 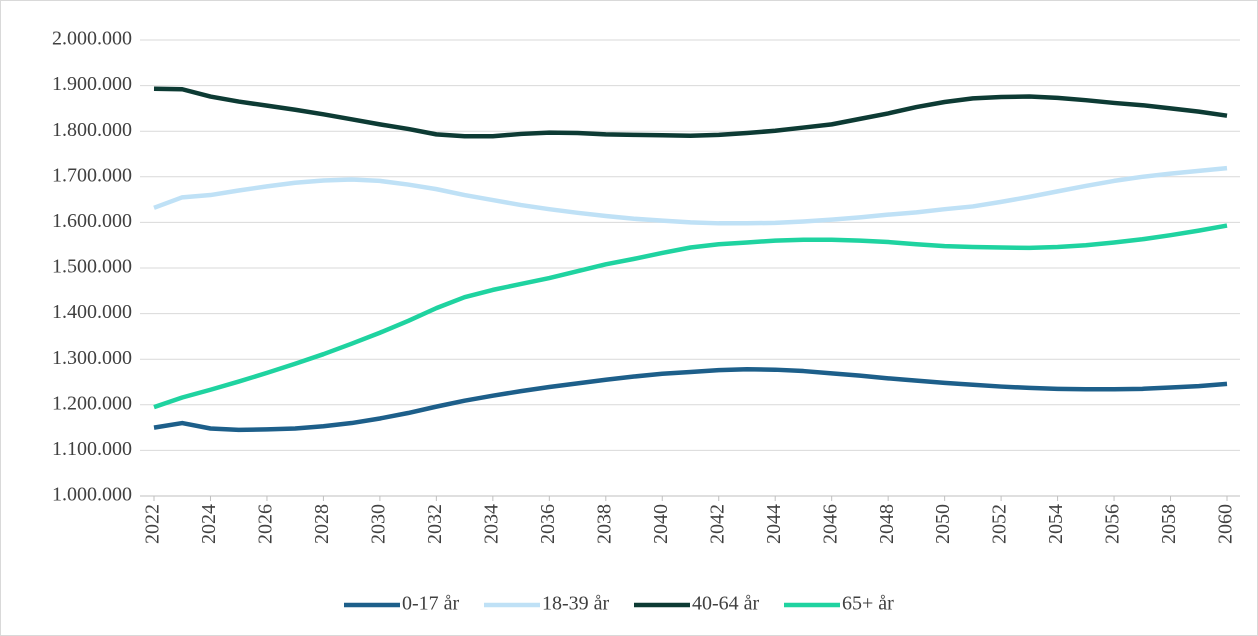 I want to click on legend-label: 0-17 år, so click(x=431, y=604).